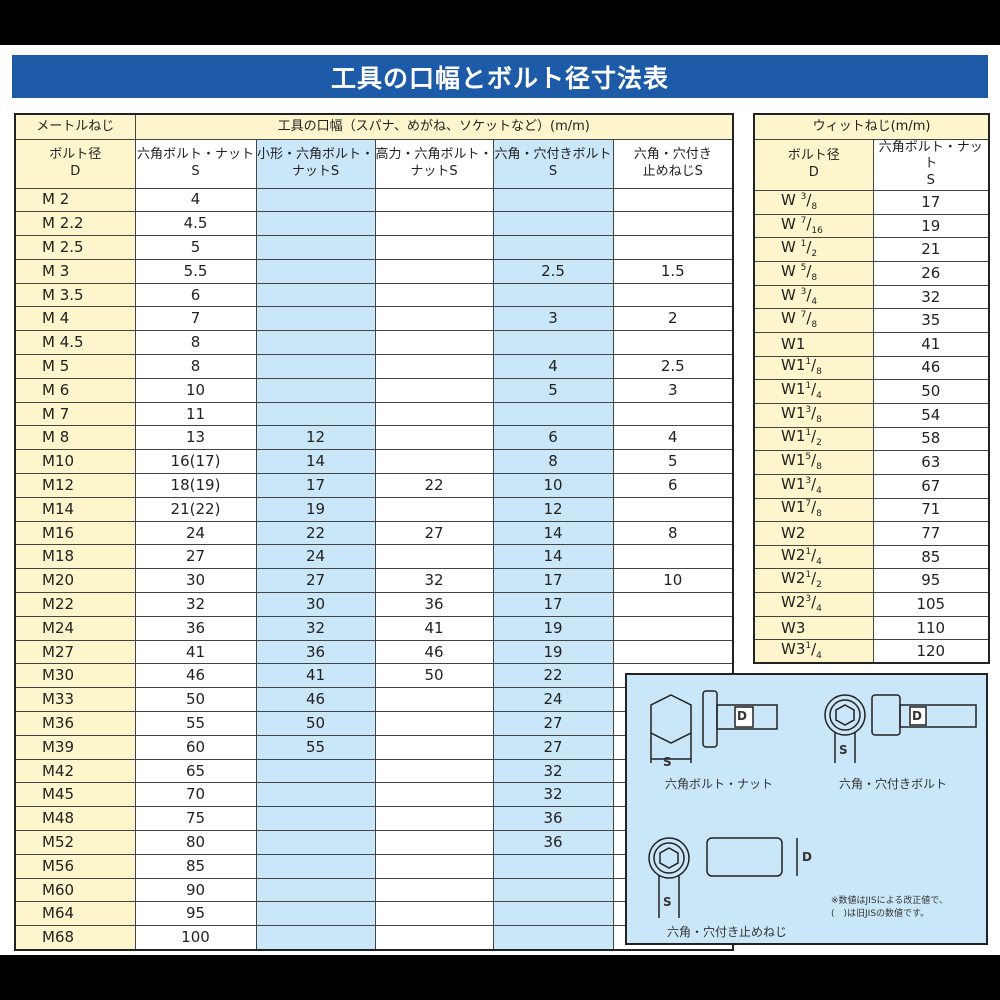 The height and width of the screenshot is (1000, 1000). What do you see at coordinates (553, 842) in the screenshot?
I see `value-cell: 36` at bounding box center [553, 842].